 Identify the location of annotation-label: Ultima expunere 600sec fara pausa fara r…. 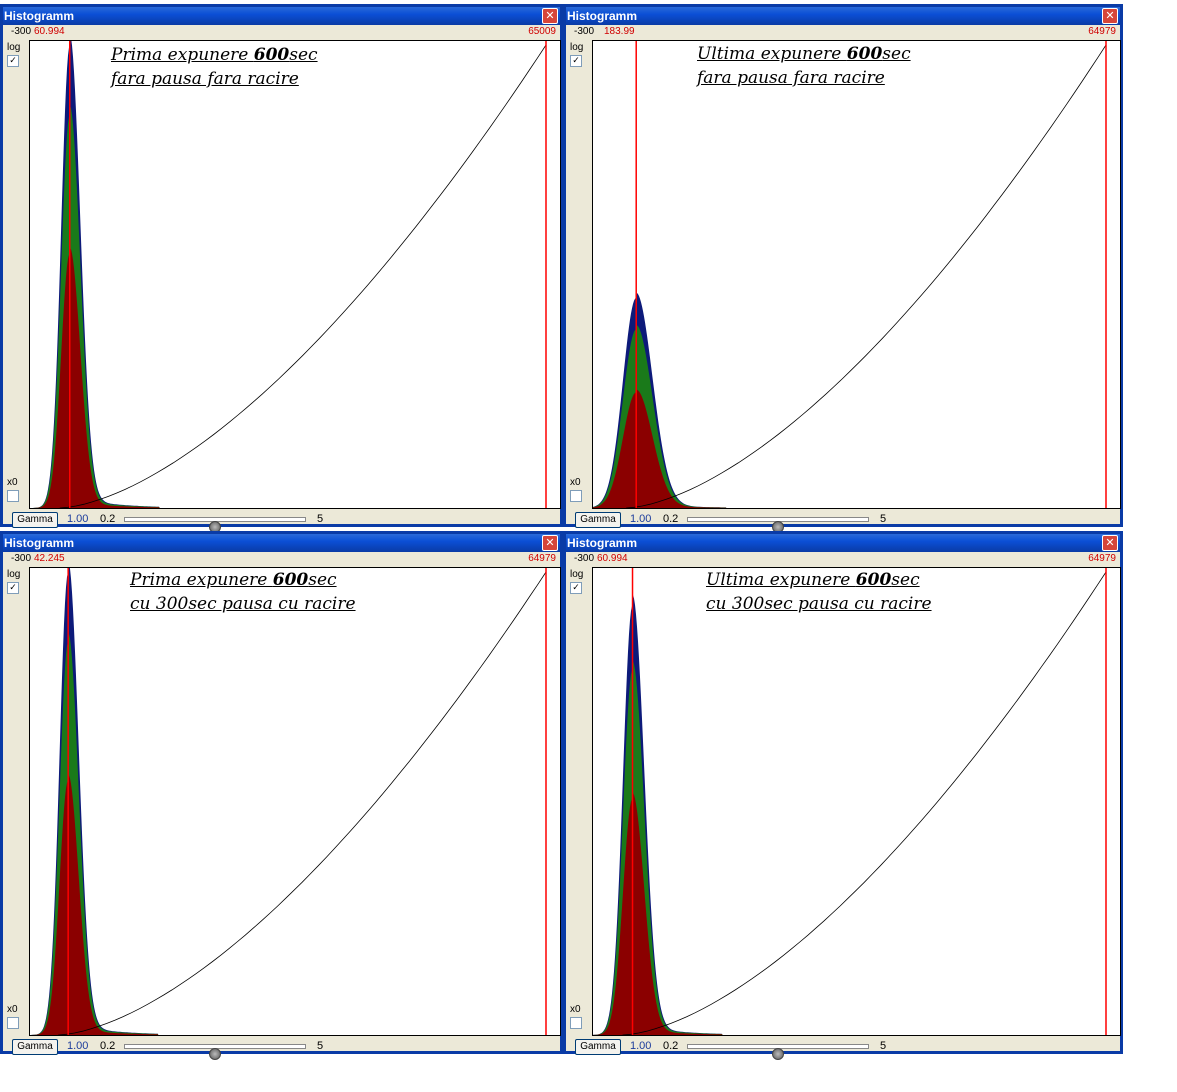
(804, 66).